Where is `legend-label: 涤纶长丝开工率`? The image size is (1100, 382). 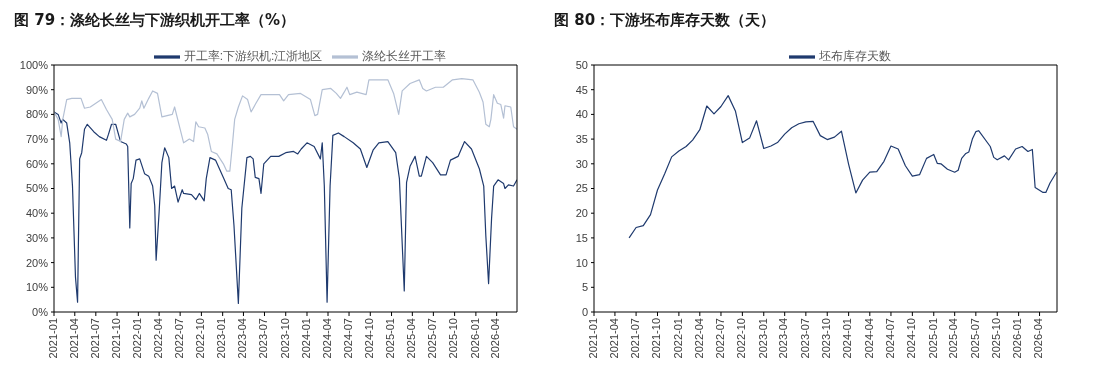
legend-label: 涤纶长丝开工率 is located at coordinates (404, 56).